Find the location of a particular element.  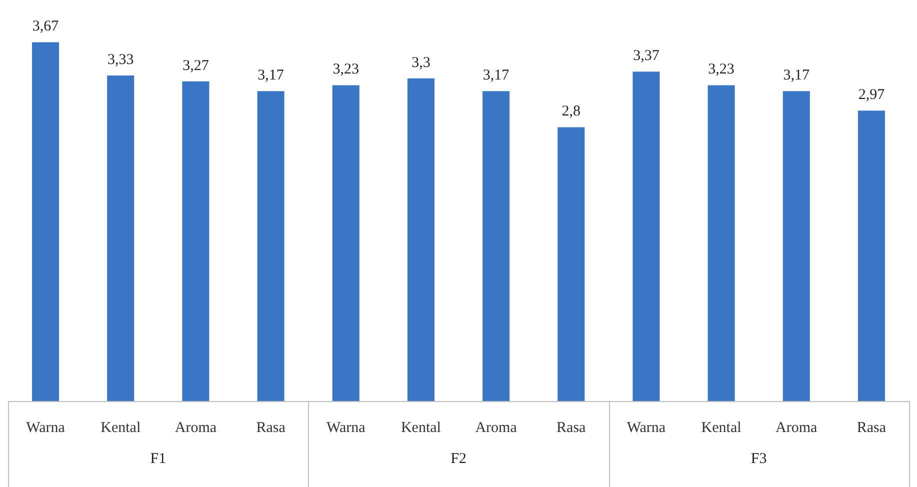

data-label: 3,33 is located at coordinates (121, 60).